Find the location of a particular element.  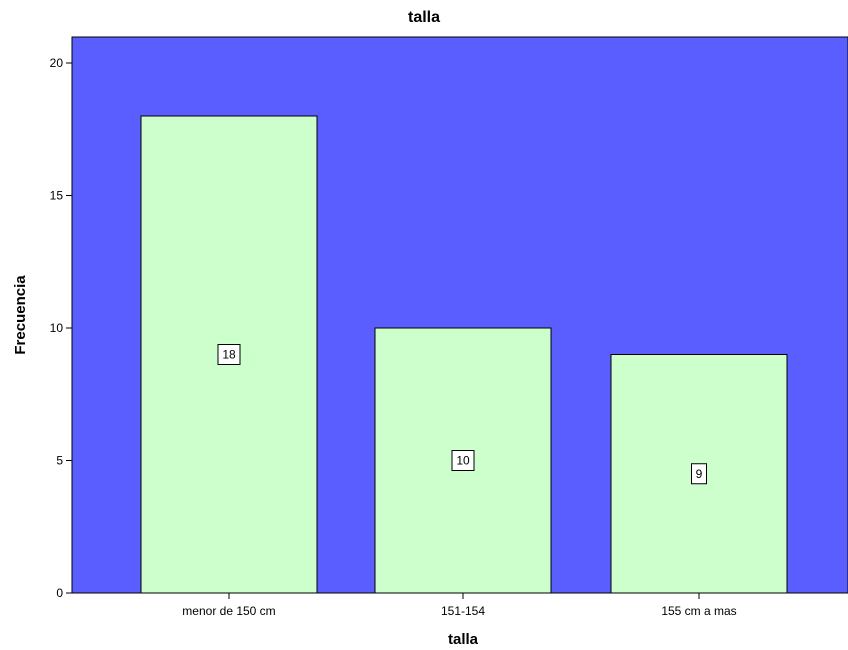

chart-title: talla is located at coordinates (424, 17).